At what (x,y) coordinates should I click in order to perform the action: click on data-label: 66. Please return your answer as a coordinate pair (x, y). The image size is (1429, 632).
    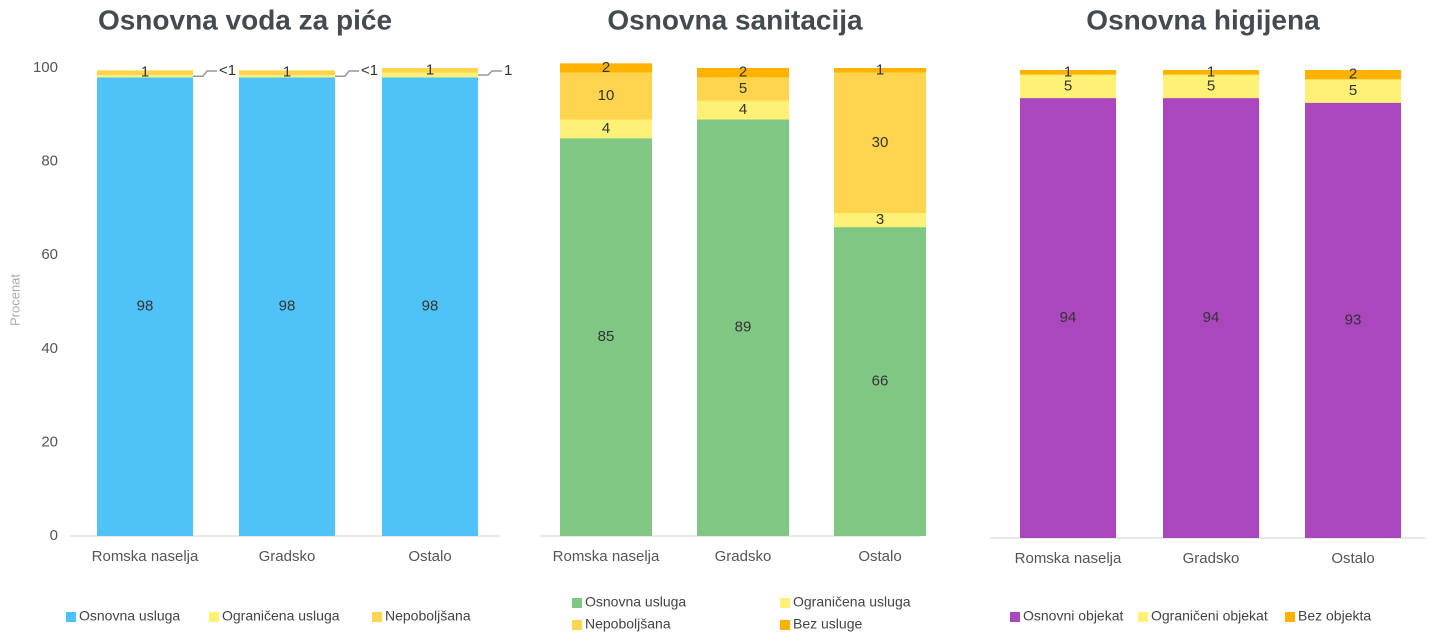
    Looking at the image, I should click on (880, 381).